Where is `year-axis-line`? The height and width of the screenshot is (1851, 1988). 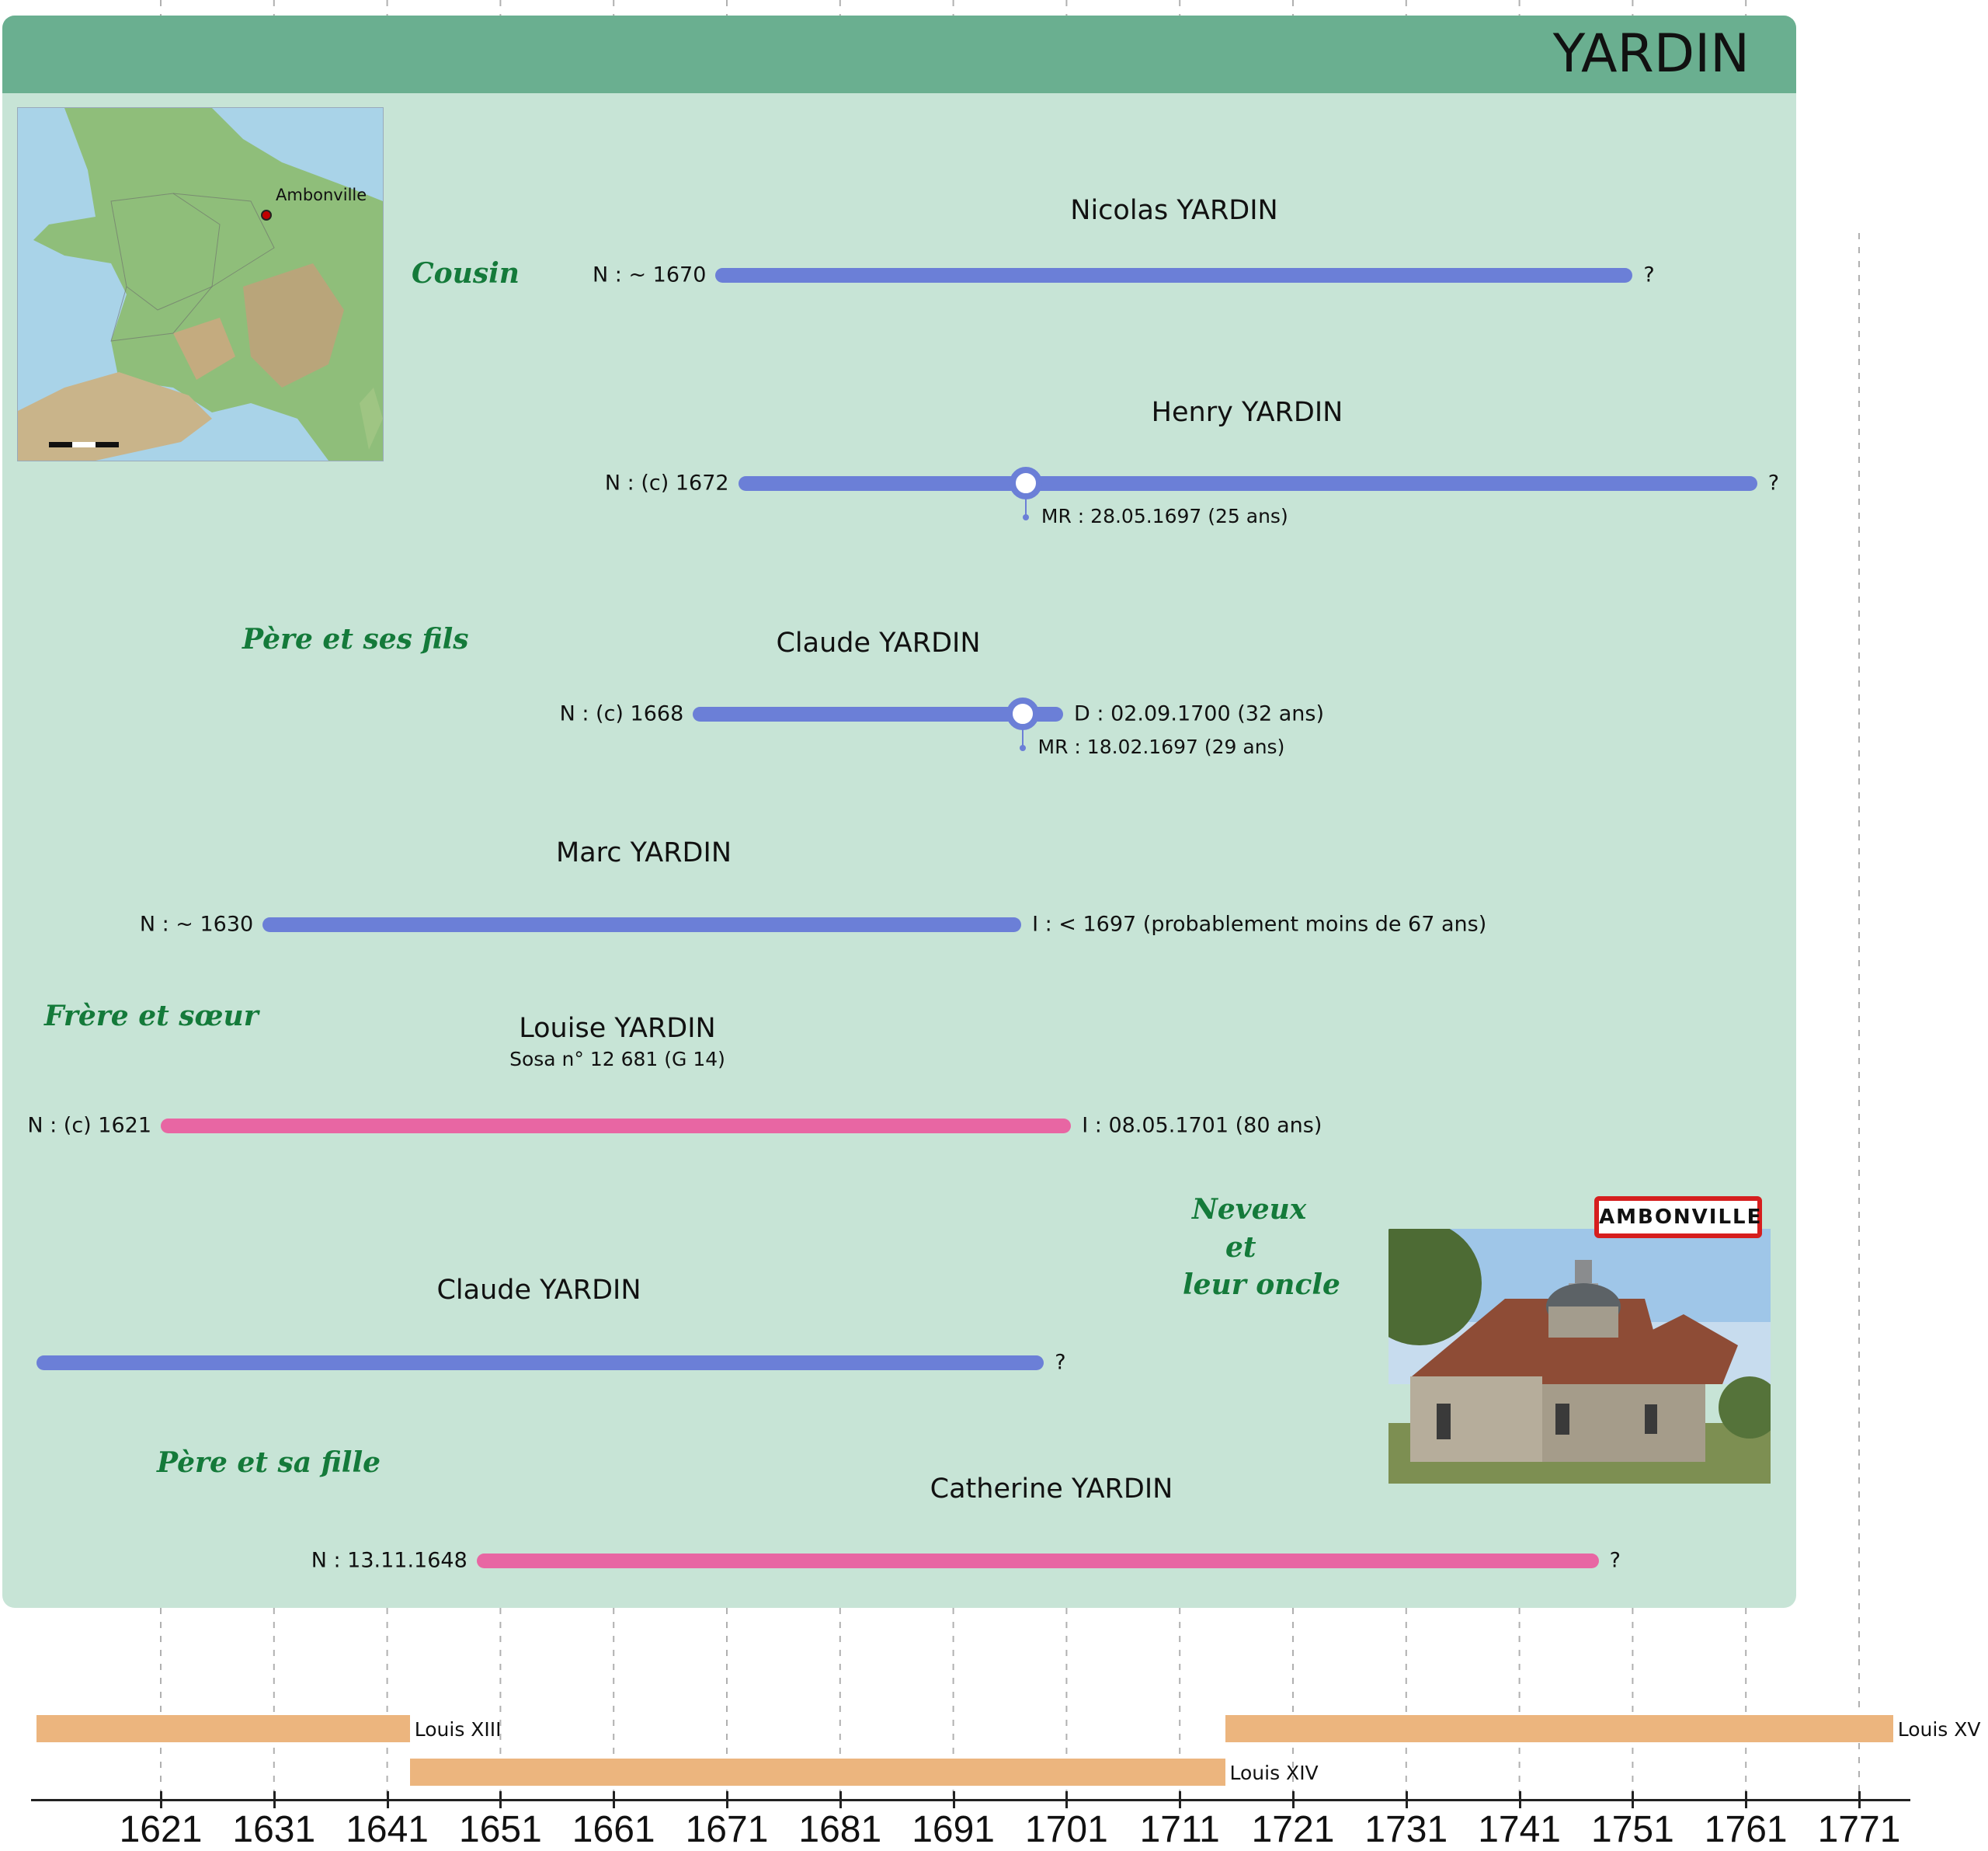 year-axis-line is located at coordinates (970, 1800).